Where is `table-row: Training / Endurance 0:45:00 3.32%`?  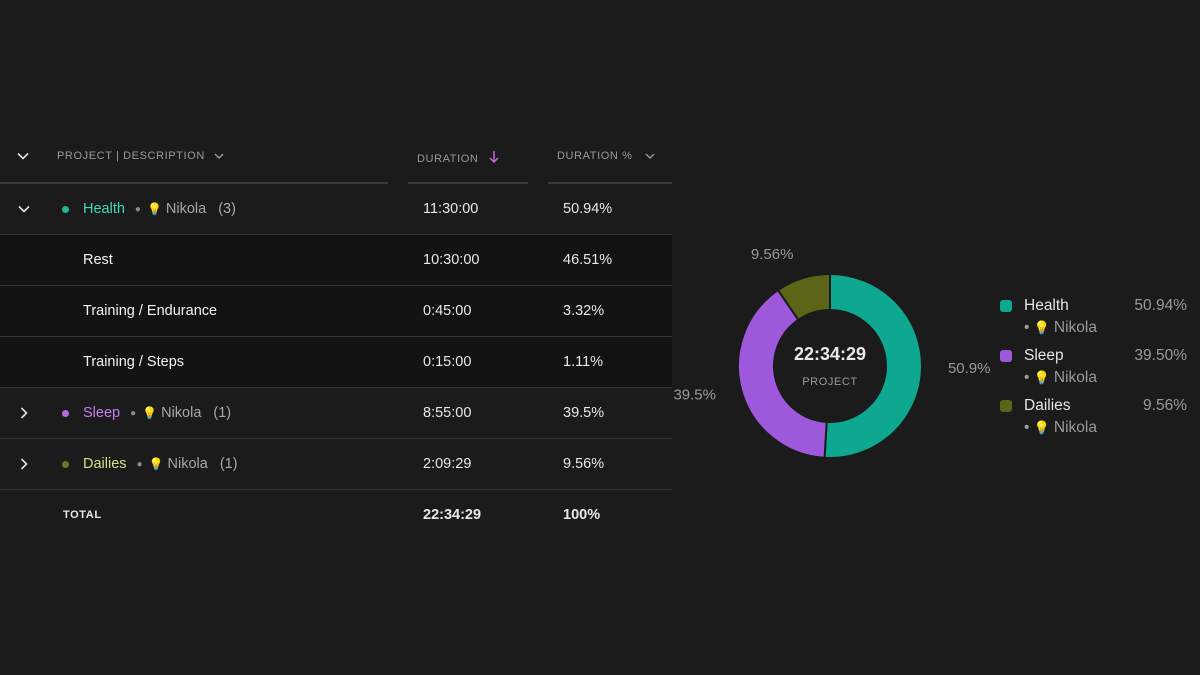
table-row: Training / Endurance 0:45:00 3.32% is located at coordinates (336, 311).